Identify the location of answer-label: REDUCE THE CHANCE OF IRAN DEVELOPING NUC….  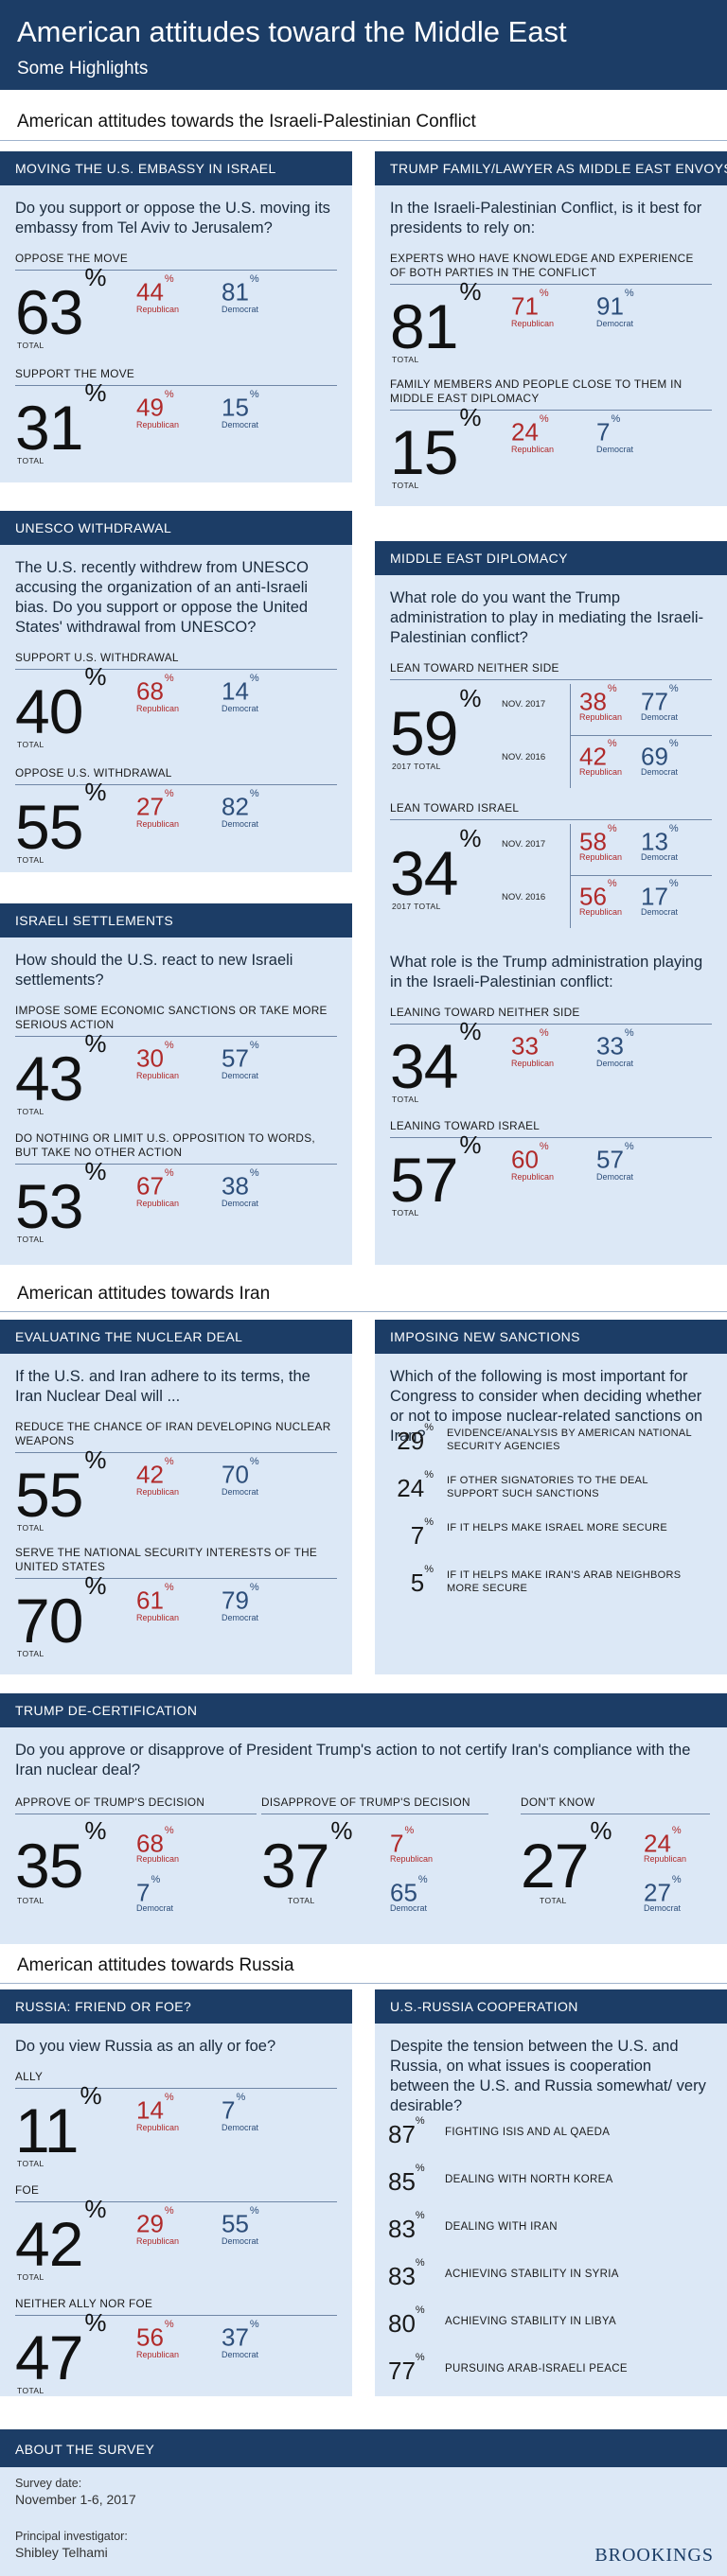
(176, 1436).